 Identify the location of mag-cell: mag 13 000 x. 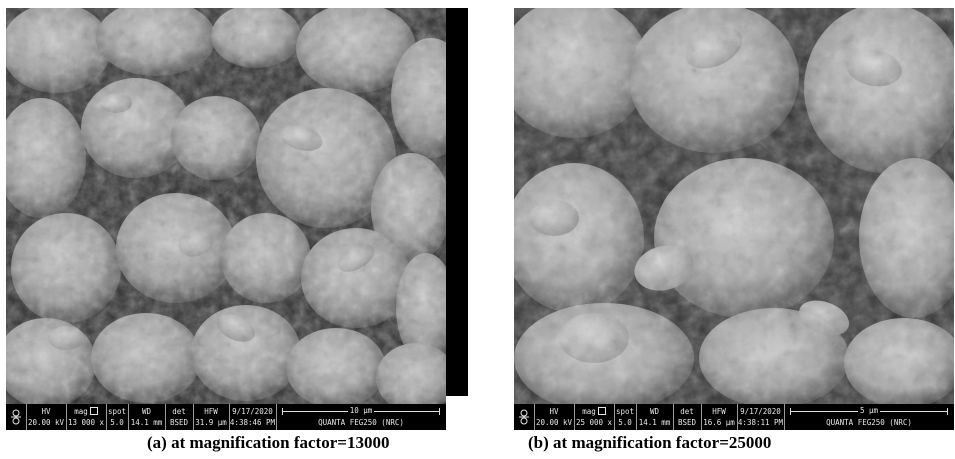
(86, 417).